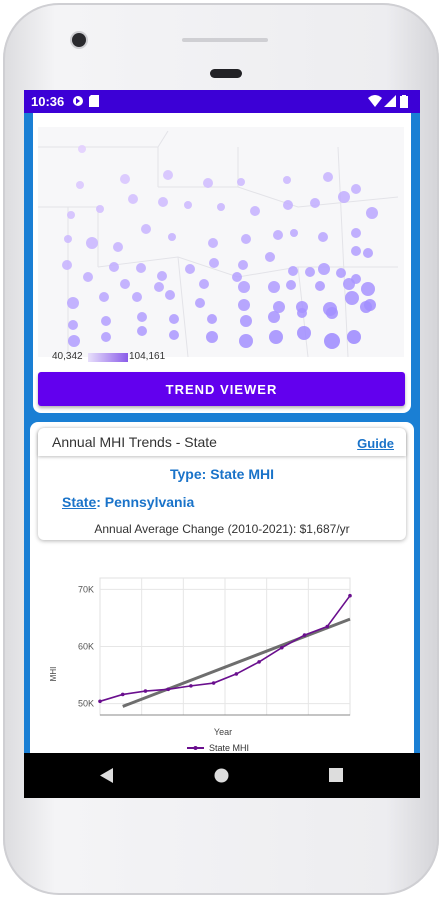 The width and height of the screenshot is (445, 900). I want to click on home-icon, so click(221, 775).